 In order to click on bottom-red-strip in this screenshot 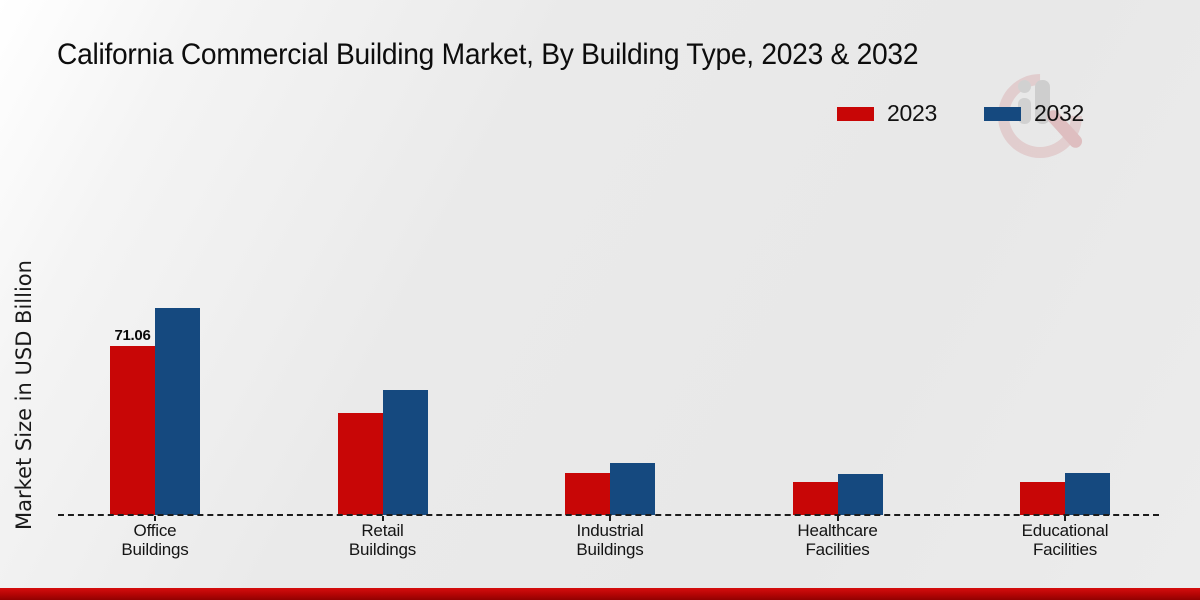, I will do `click(600, 594)`.